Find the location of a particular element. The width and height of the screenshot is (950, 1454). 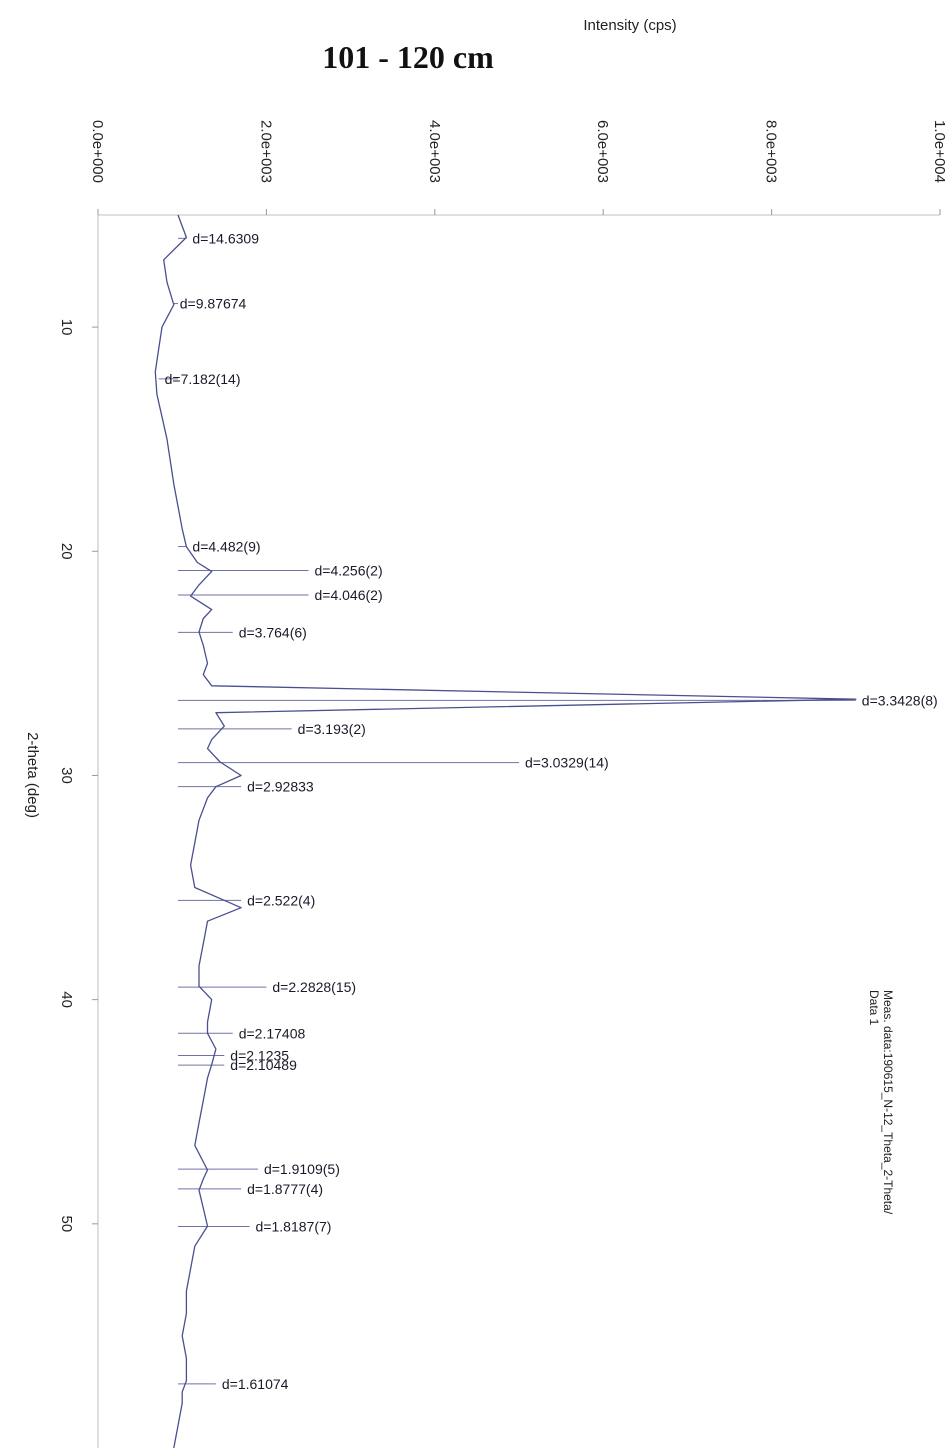

peak-label: d=4.482(9) is located at coordinates (226, 547).